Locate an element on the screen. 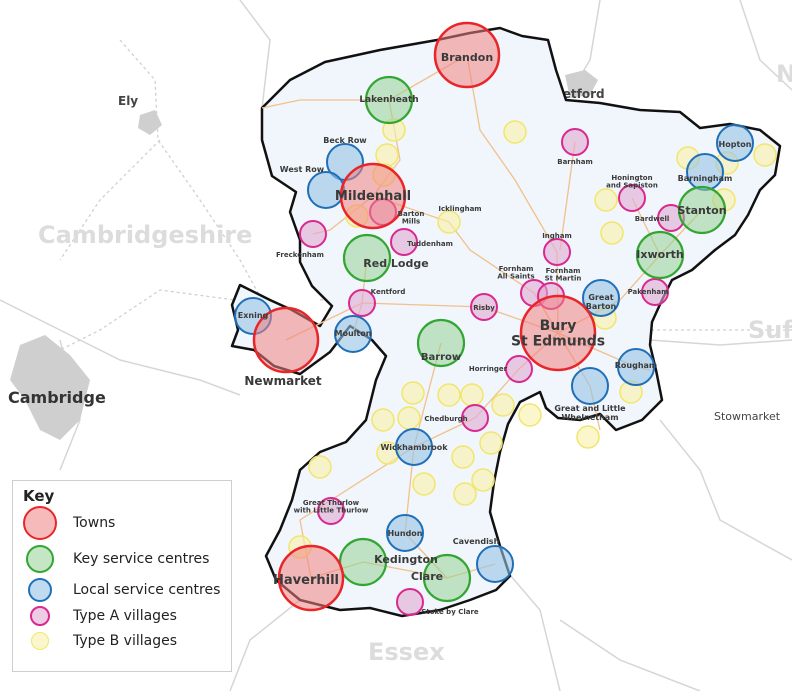 The image size is (792, 691). legend-label: Type A villages is located at coordinates (125, 616).